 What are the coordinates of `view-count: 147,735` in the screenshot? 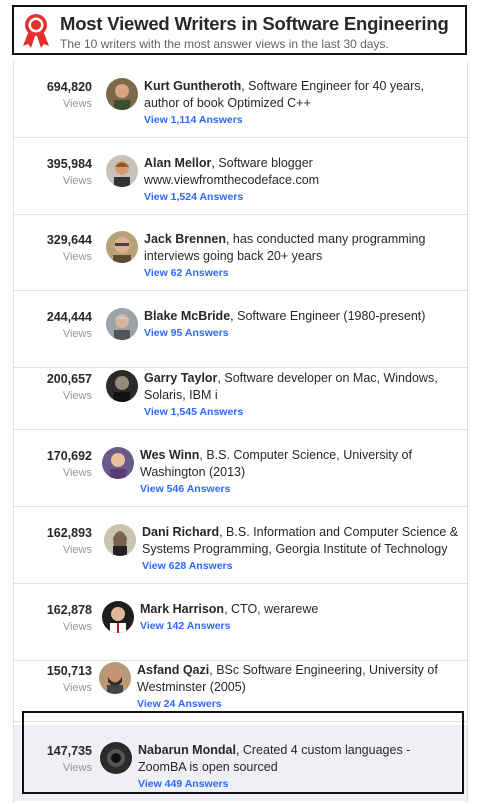 It's located at (69, 751).